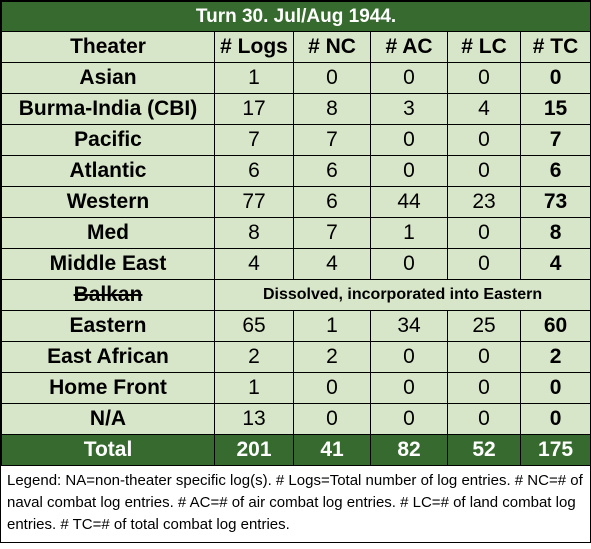 The height and width of the screenshot is (549, 591). Describe the element at coordinates (484, 450) in the screenshot. I see `total-lc: 52` at that location.